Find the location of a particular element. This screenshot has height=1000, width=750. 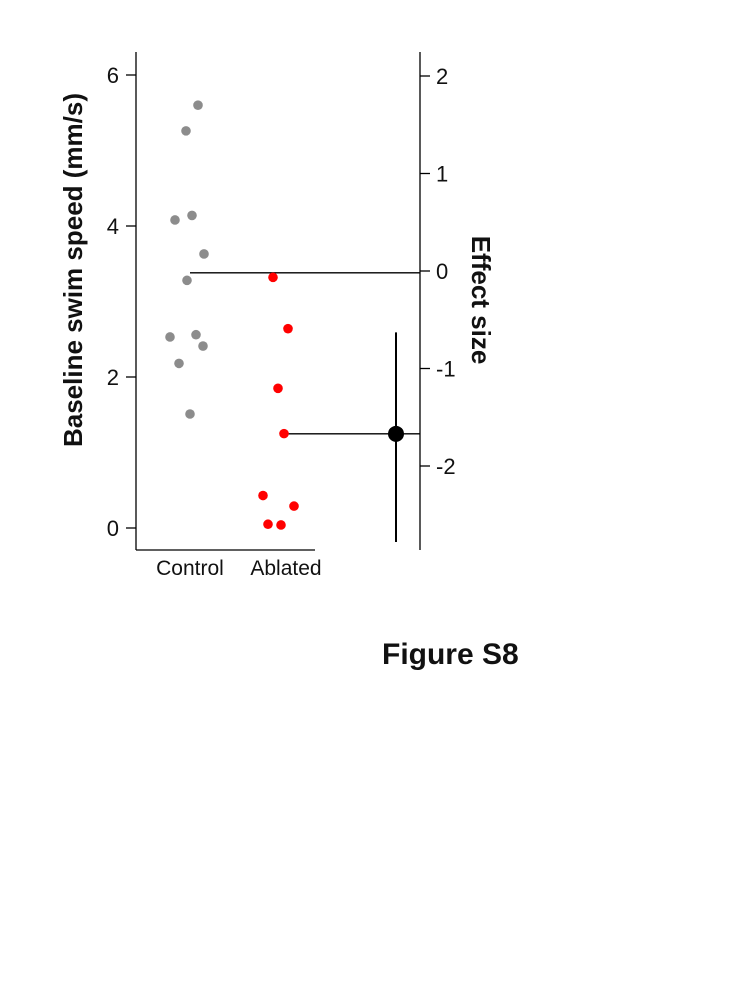

right-y-tick-label: -2 is located at coordinates (446, 466).